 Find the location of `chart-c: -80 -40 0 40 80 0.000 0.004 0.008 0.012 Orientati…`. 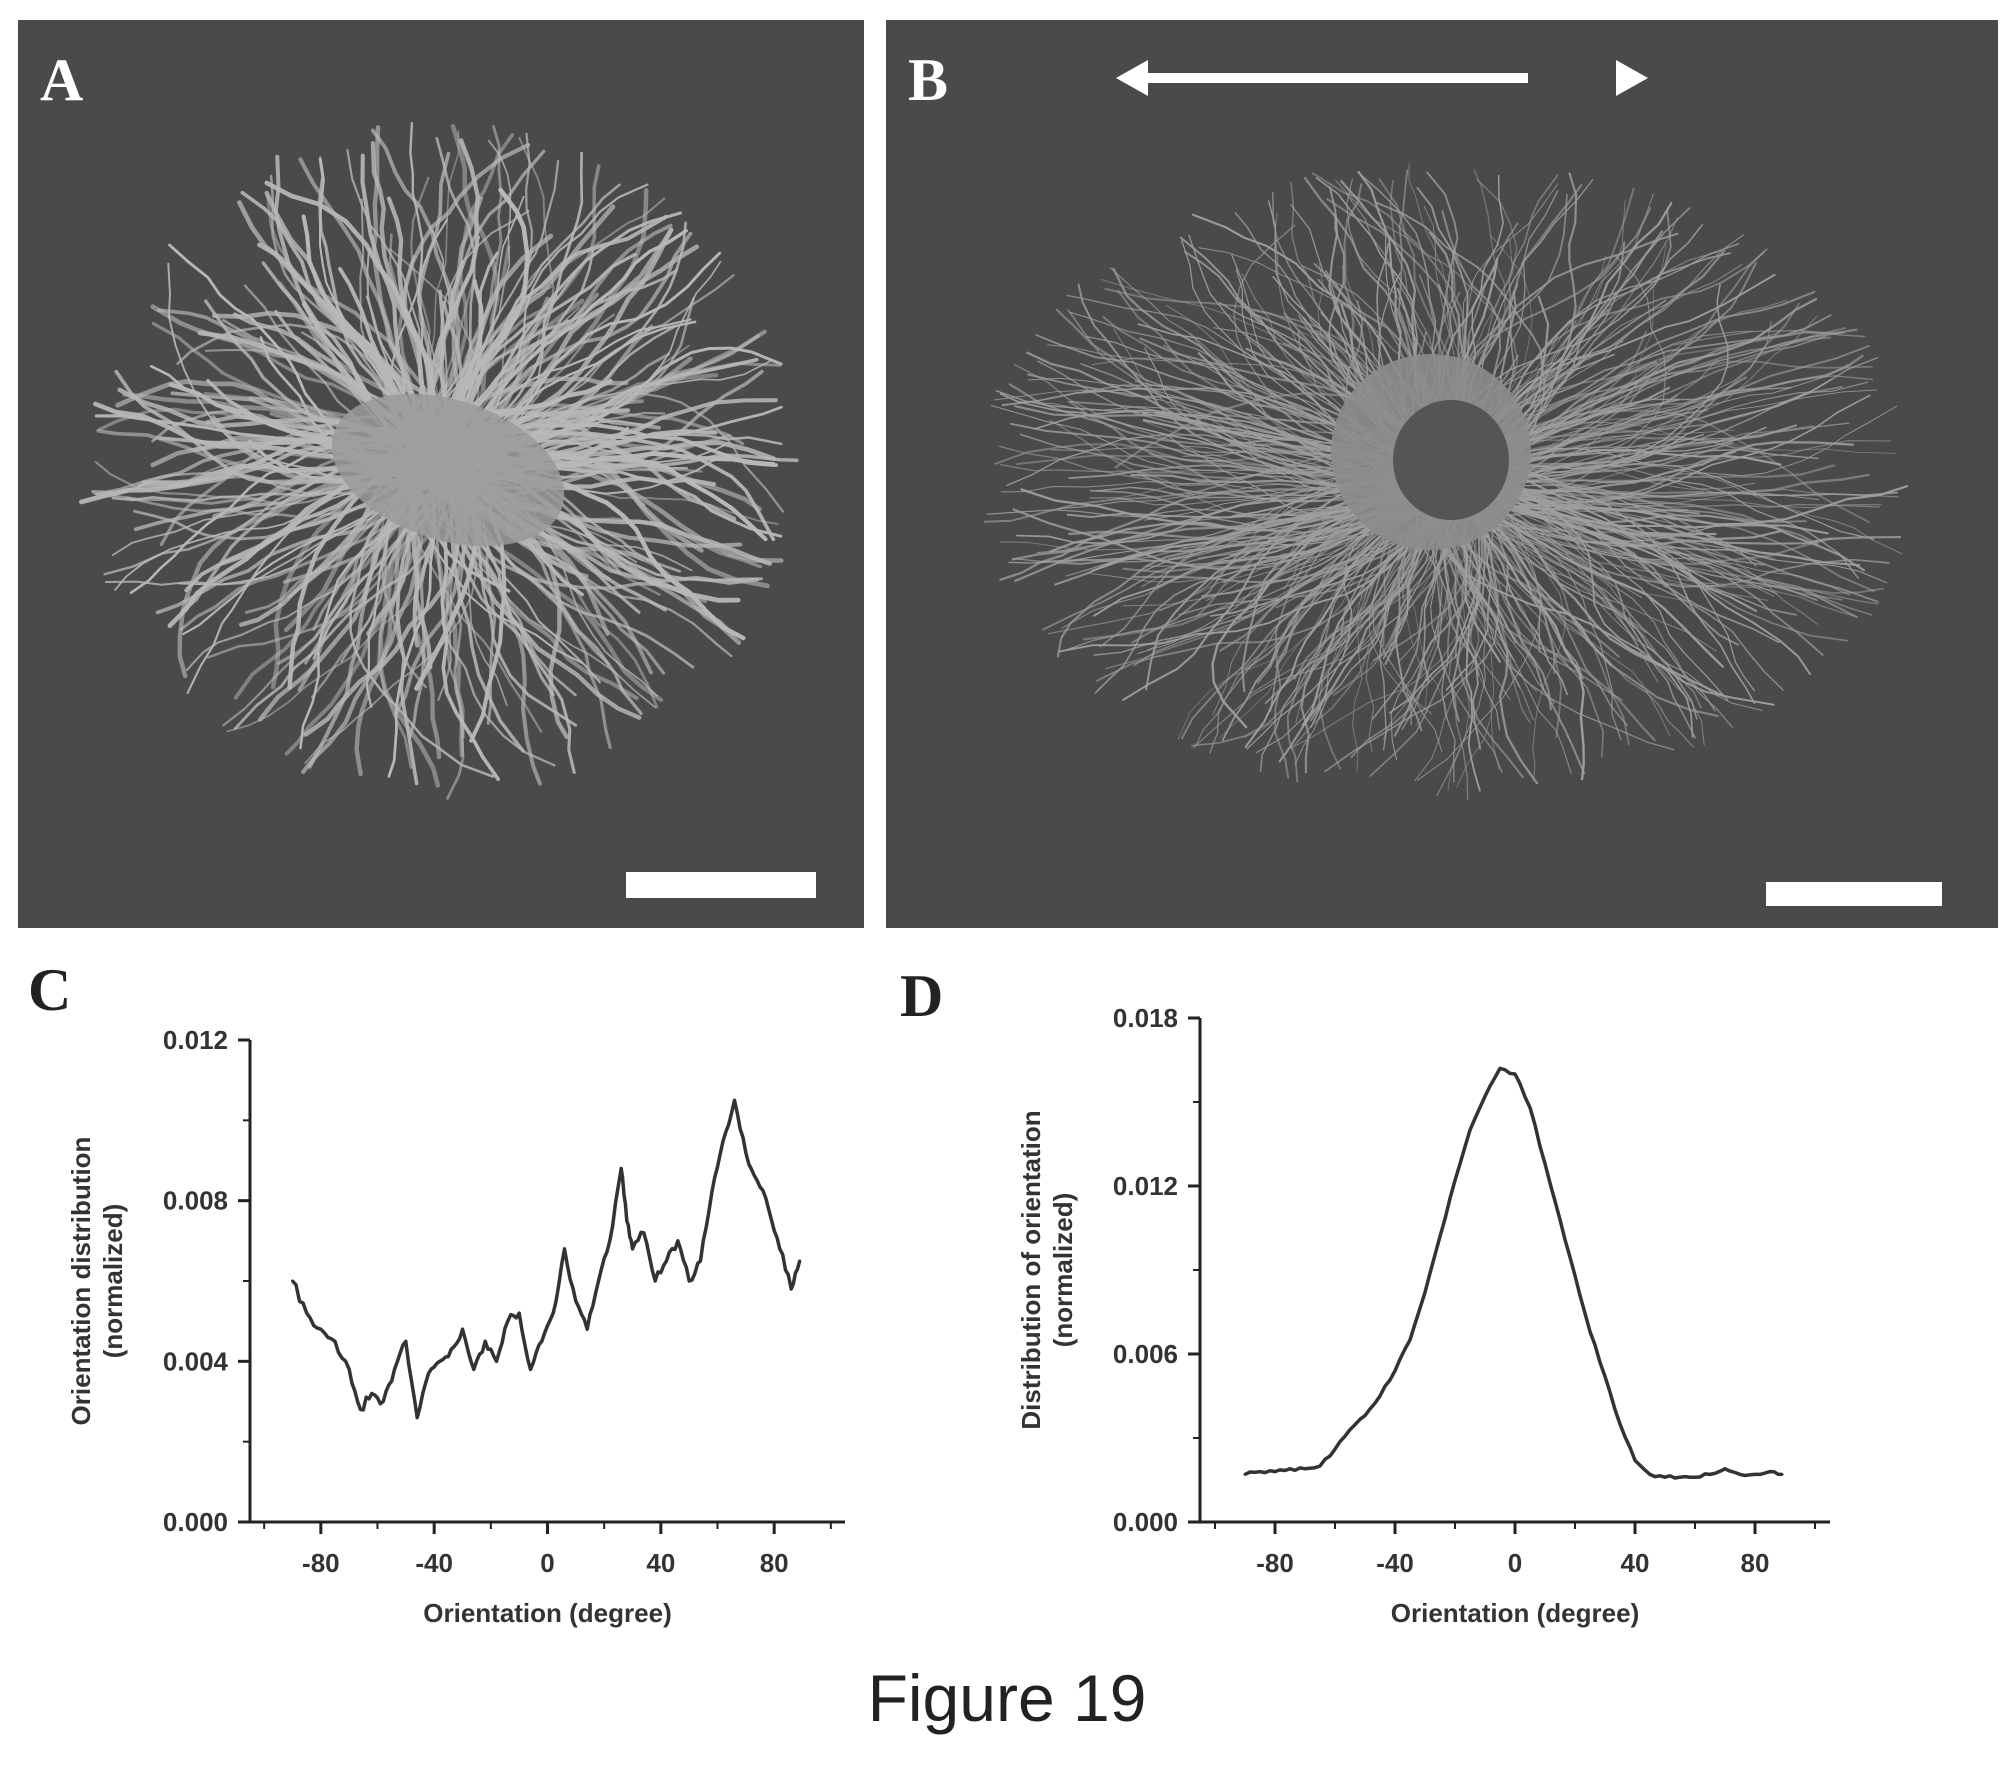

chart-c: -80 -40 0 40 80 0.000 0.004 0.008 0.012 Orientati… is located at coordinates (455, 1326).